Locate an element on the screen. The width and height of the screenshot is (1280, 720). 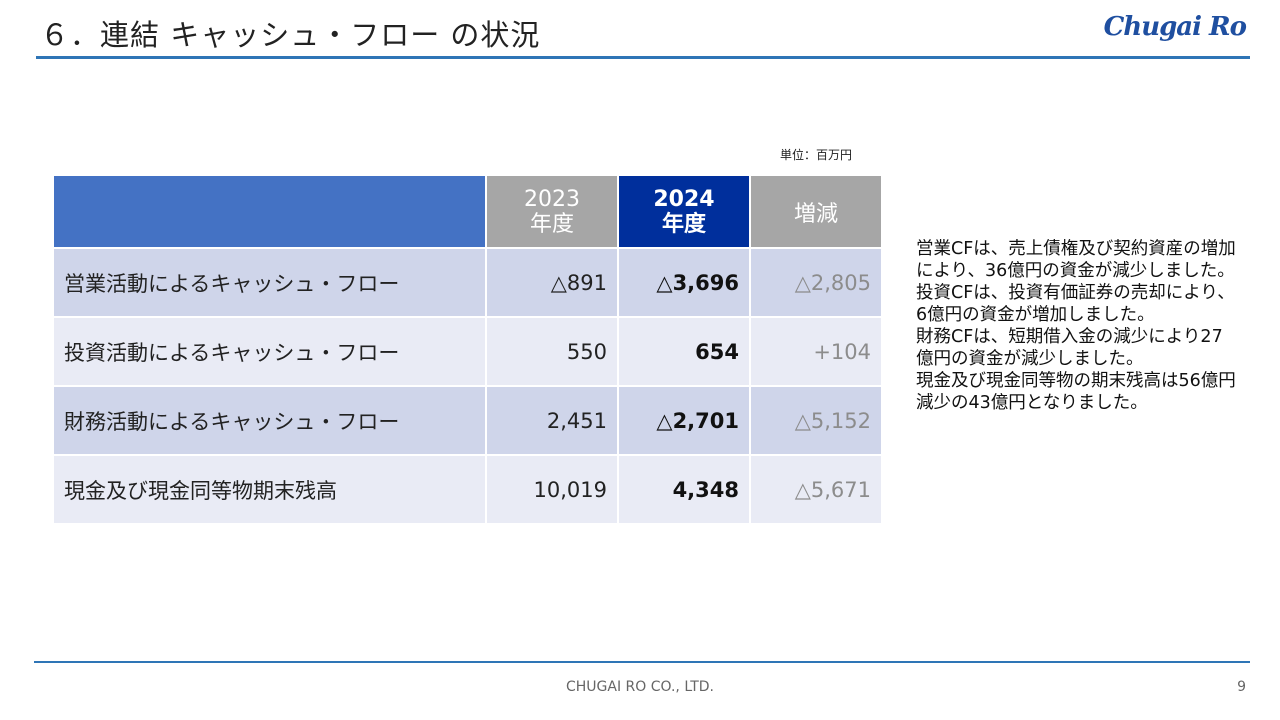
footer-company: CHUGAI RO CO., LTD. is located at coordinates (640, 687).